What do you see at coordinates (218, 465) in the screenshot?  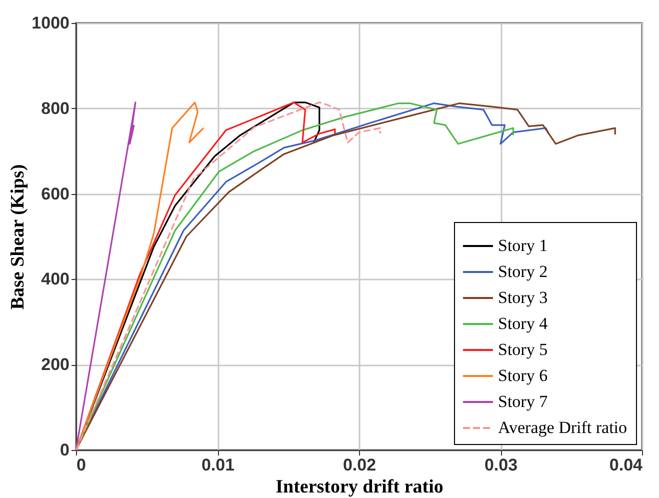 I see `x-tick-label: 0.01` at bounding box center [218, 465].